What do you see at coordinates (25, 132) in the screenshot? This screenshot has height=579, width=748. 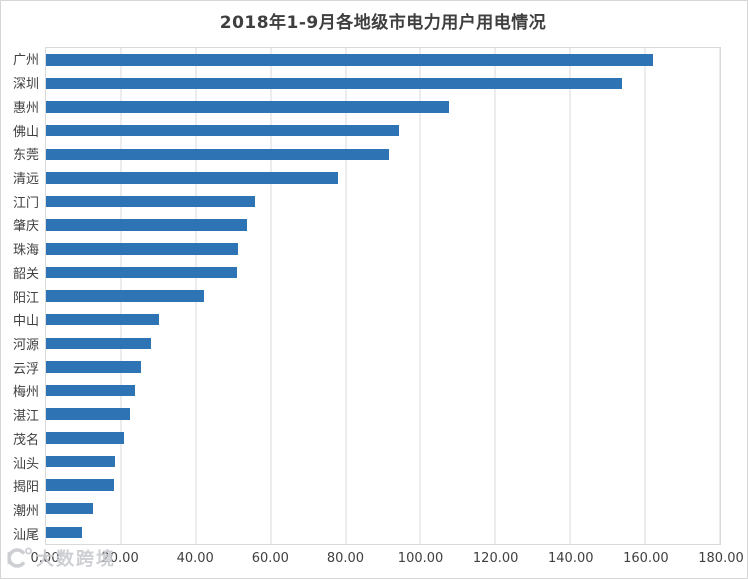 I see `category-label: 佛山` at bounding box center [25, 132].